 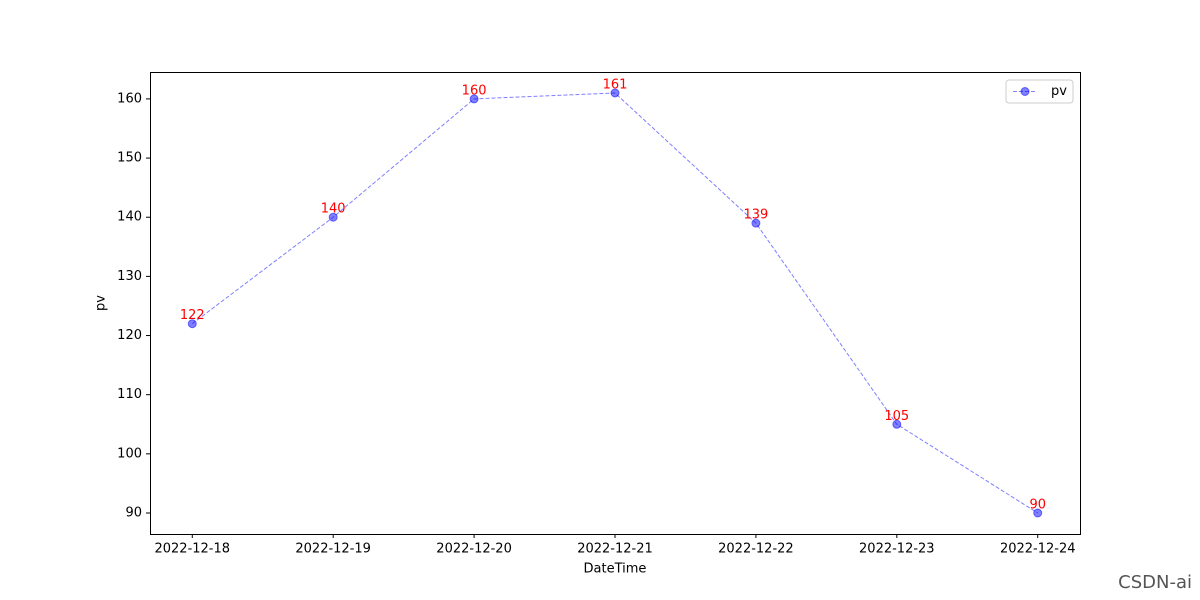 What do you see at coordinates (129, 394) in the screenshot?
I see `y-tick-label: 110` at bounding box center [129, 394].